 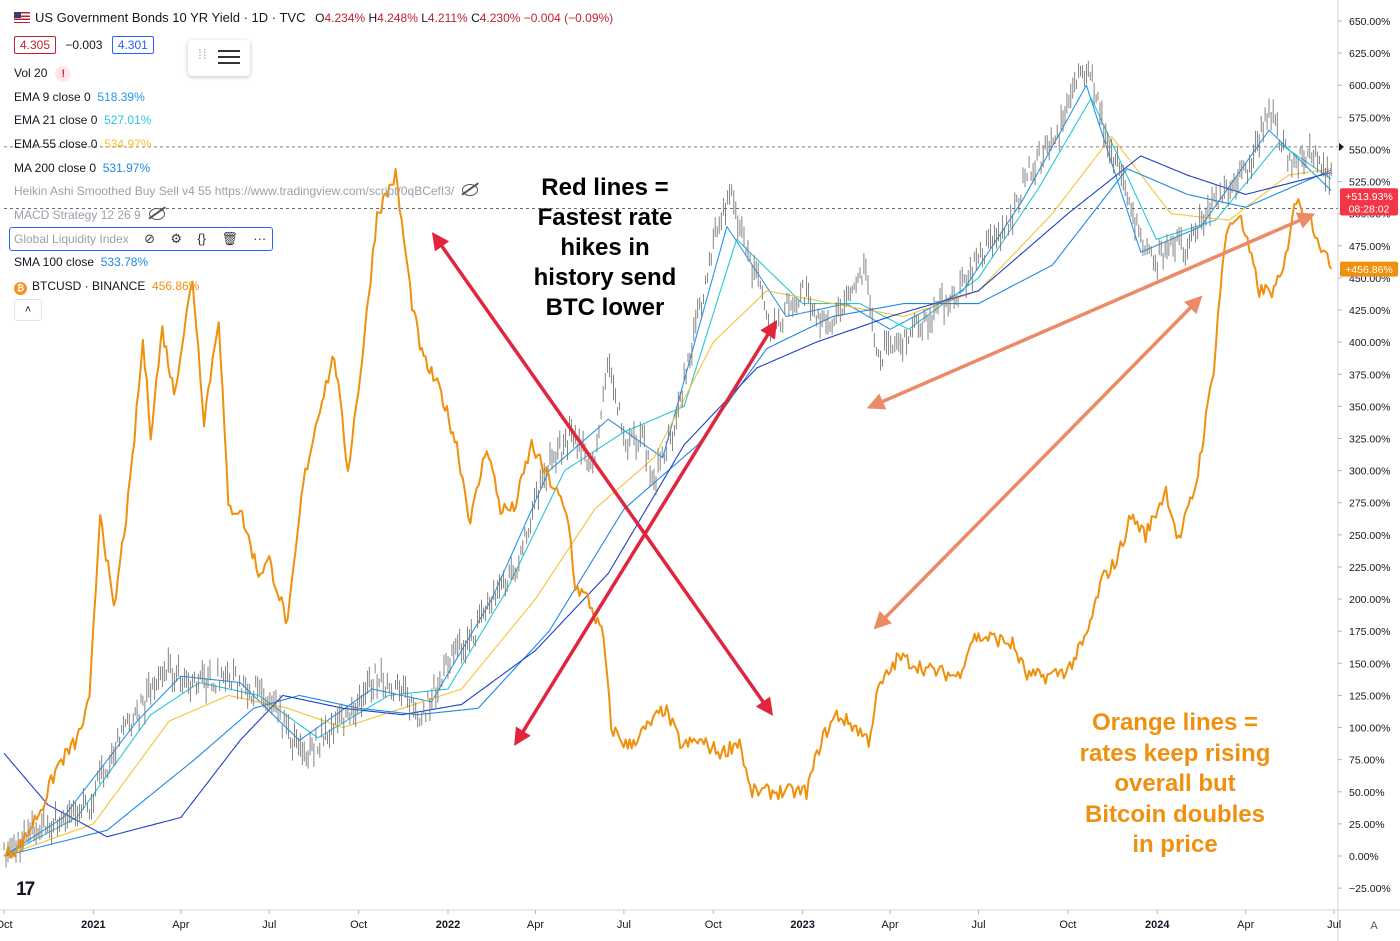 What do you see at coordinates (229, 238) in the screenshot?
I see `trash-icon: 🗑` at bounding box center [229, 238].